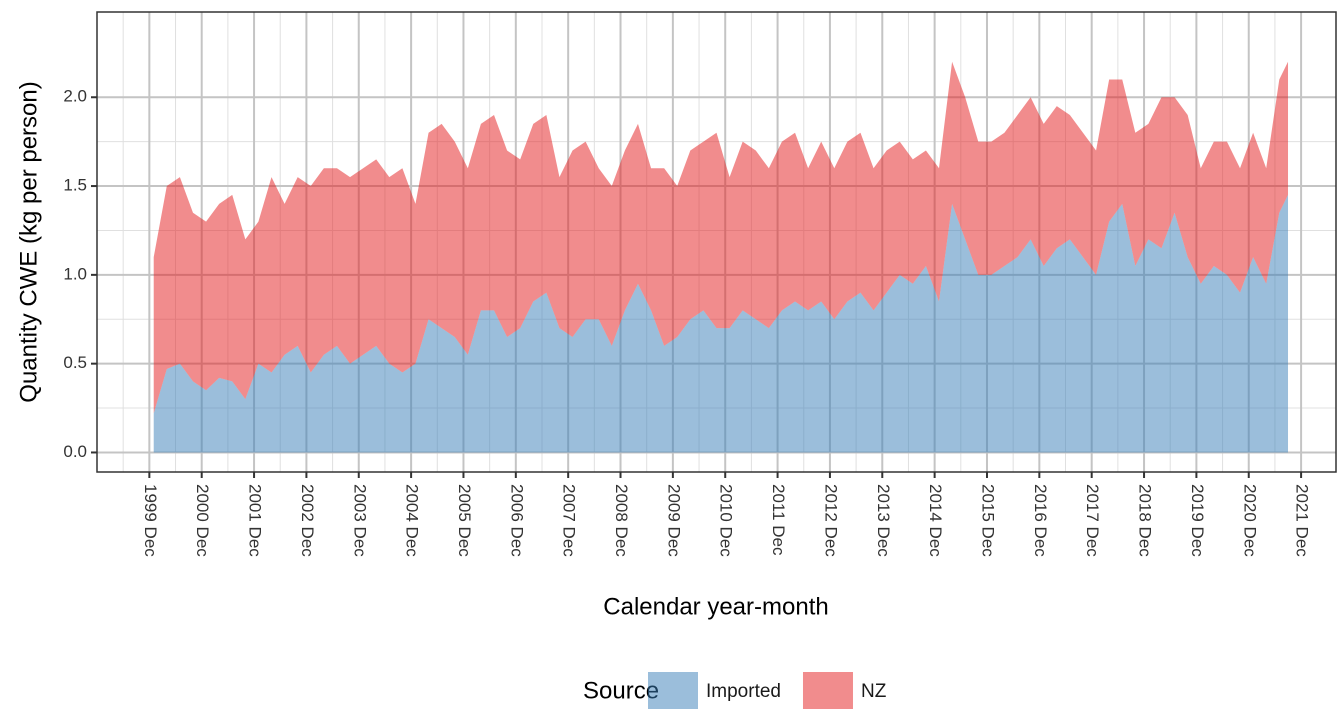  Describe the element at coordinates (1197, 520) in the screenshot. I see `x-tick-label: 2019 Dec` at that location.